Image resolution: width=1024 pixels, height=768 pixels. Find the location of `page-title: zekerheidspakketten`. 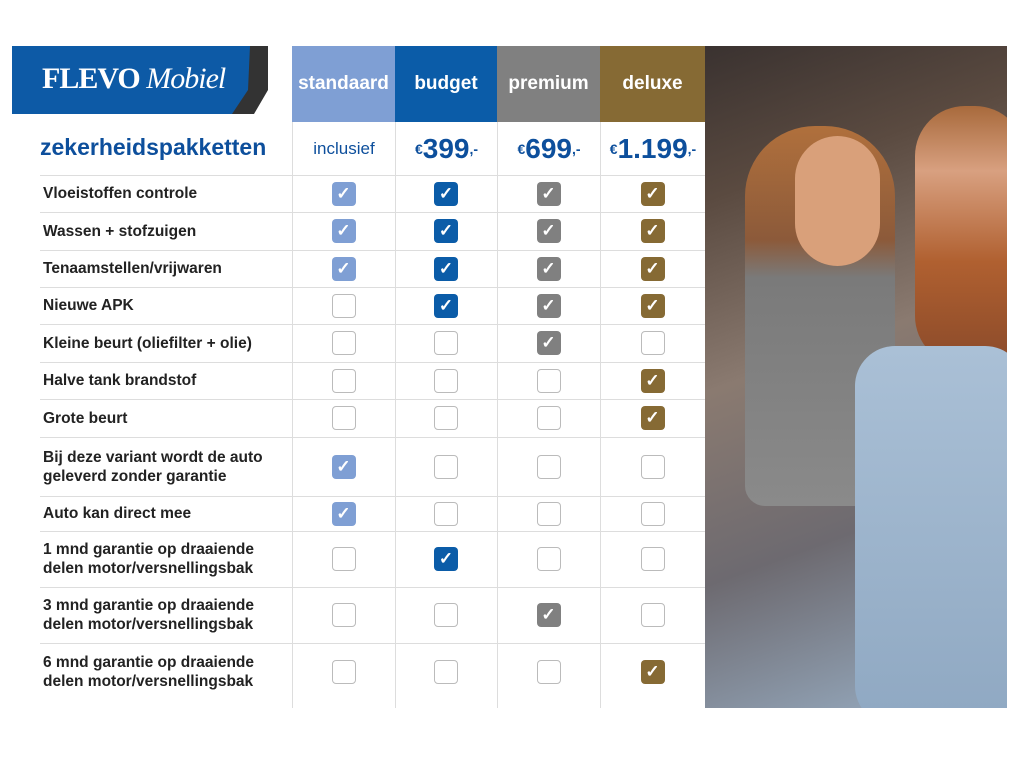

page-title: zekerheidspakketten is located at coordinates (153, 147).